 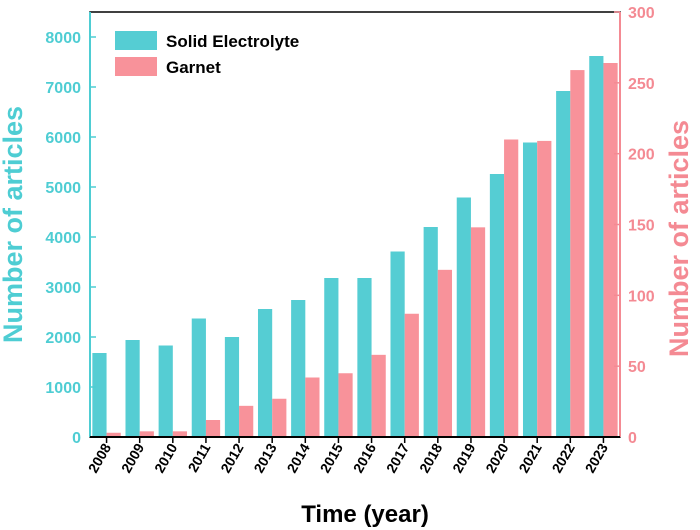 What do you see at coordinates (193, 67) in the screenshot?
I see `legend-label-garnet: Garnet` at bounding box center [193, 67].